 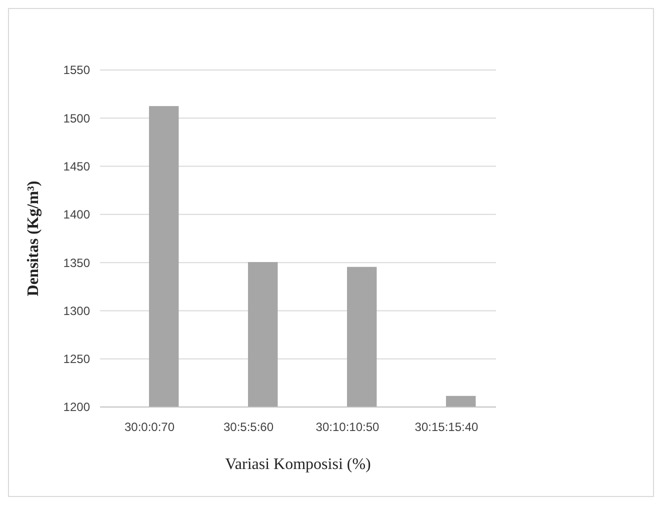 What do you see at coordinates (248, 427) in the screenshot?
I see `x-tick-label: 30:5:5:60` at bounding box center [248, 427].